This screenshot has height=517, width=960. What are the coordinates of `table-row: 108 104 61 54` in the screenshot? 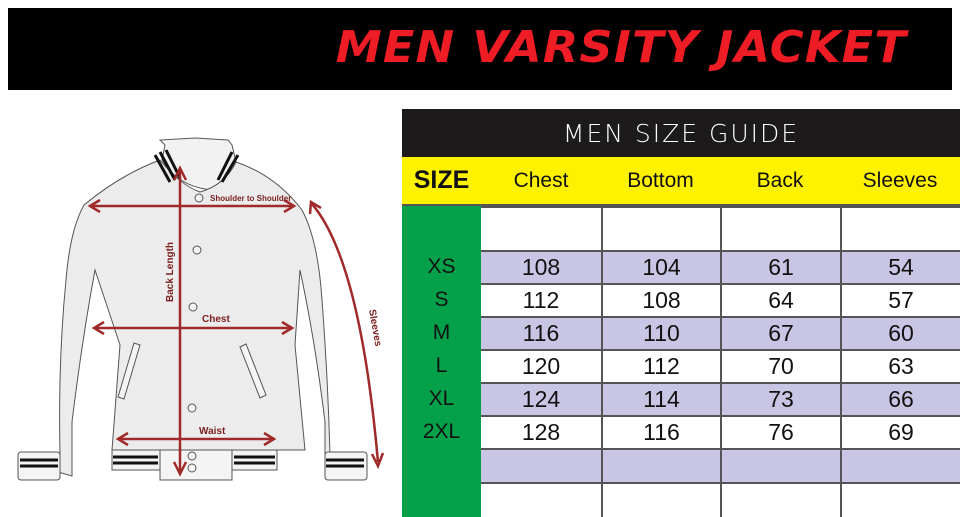 It's located at (720, 266).